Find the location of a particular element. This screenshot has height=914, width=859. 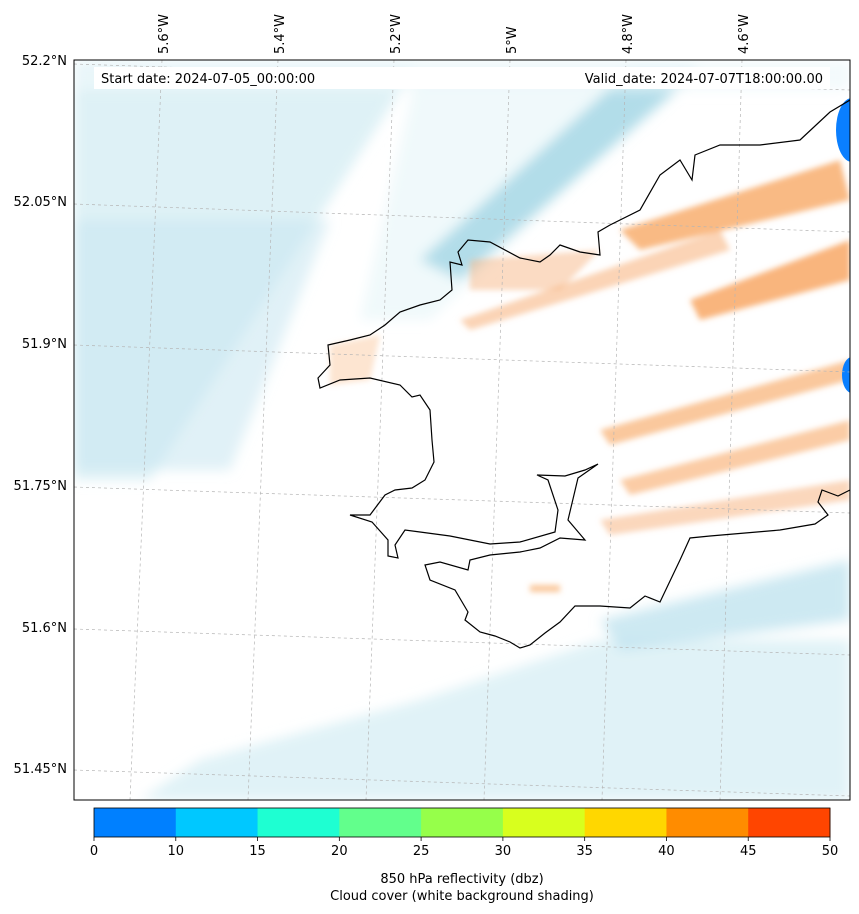

colorbar-ticks: 0 10 15 20 25 30 35 40 45 50 is located at coordinates (464, 848).